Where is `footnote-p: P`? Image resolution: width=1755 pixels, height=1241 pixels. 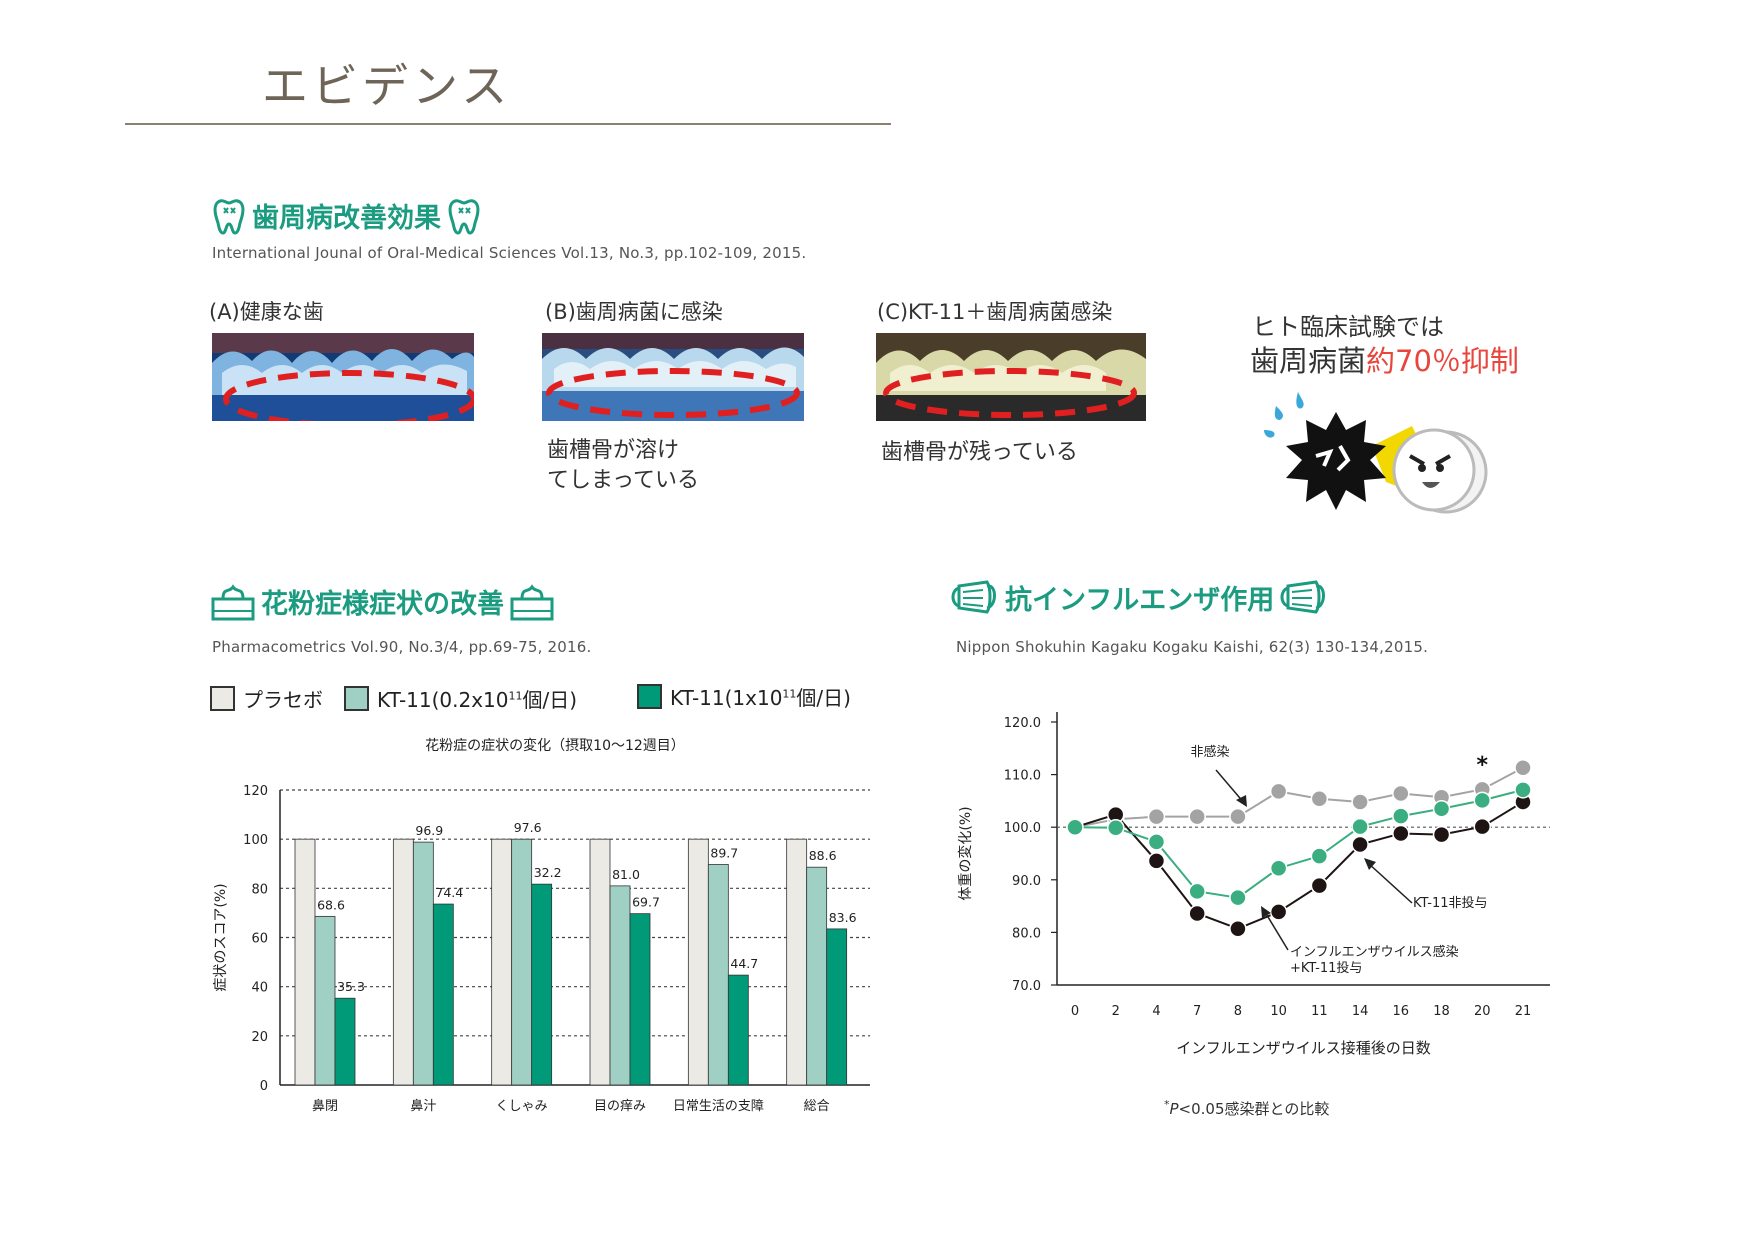 footnote-p: P is located at coordinates (1174, 1109).